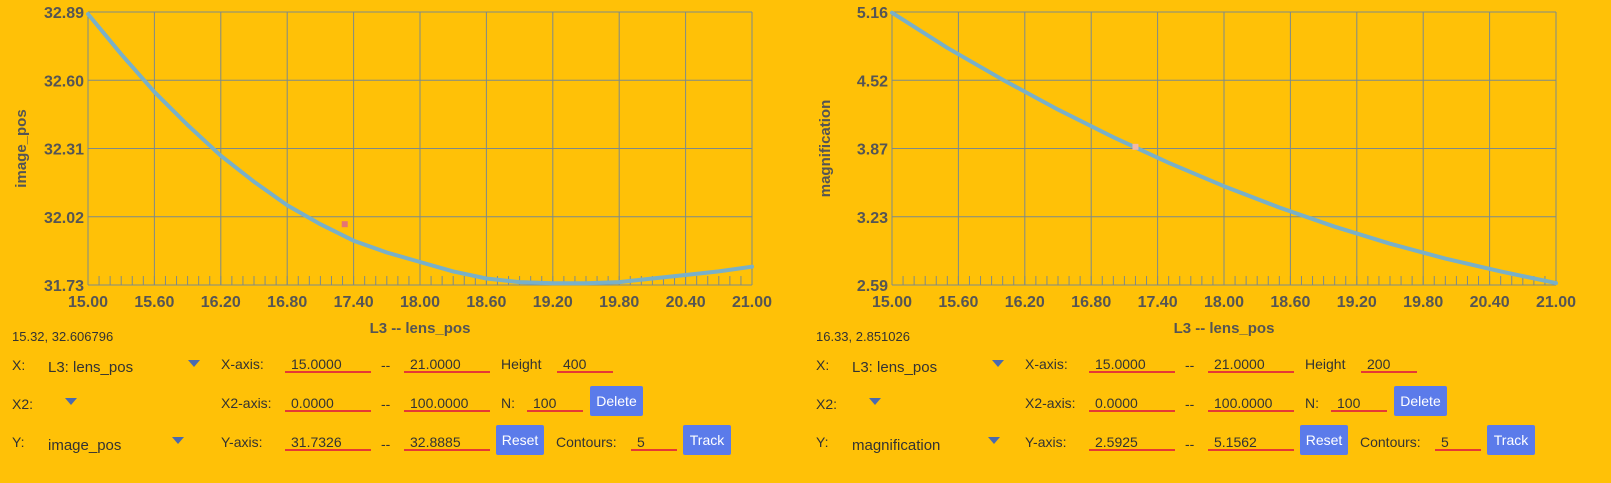 The width and height of the screenshot is (1611, 483). I want to click on y-tick-label: 5.16, so click(872, 13).